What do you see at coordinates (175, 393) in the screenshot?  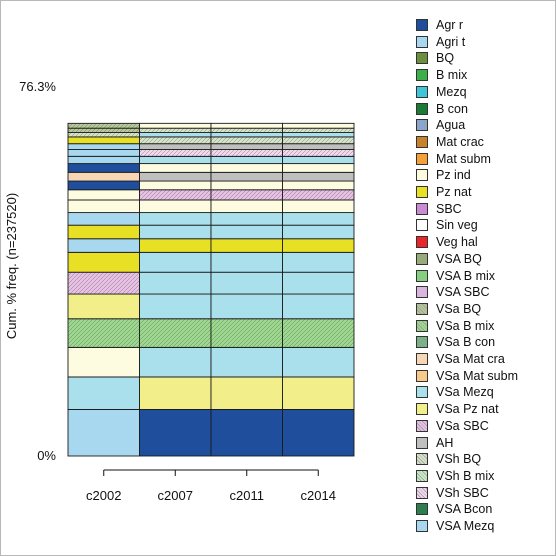 I see `bar-segment-c2007-2: VSa Pz nat: 6.7` at bounding box center [175, 393].